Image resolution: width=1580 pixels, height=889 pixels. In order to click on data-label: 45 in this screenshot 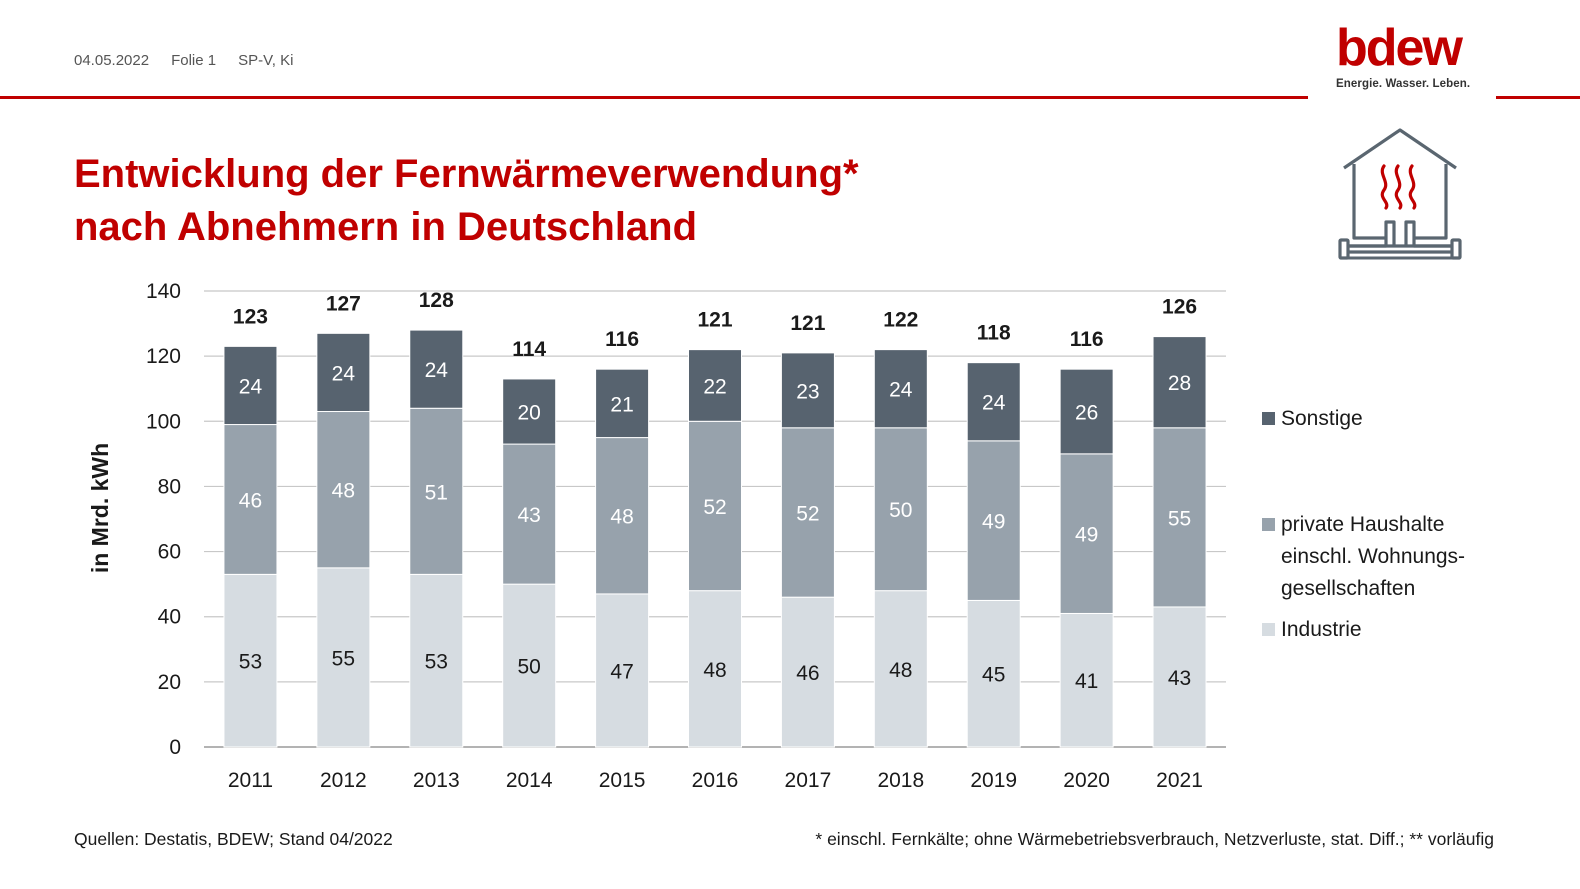, I will do `click(993, 675)`.